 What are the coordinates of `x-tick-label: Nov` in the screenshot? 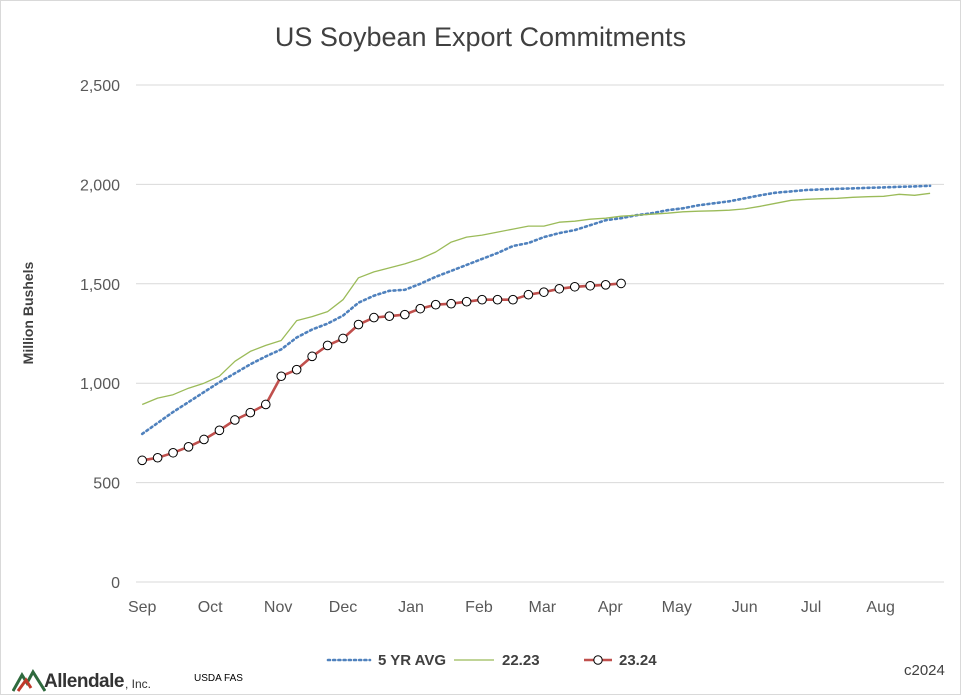 It's located at (278, 607).